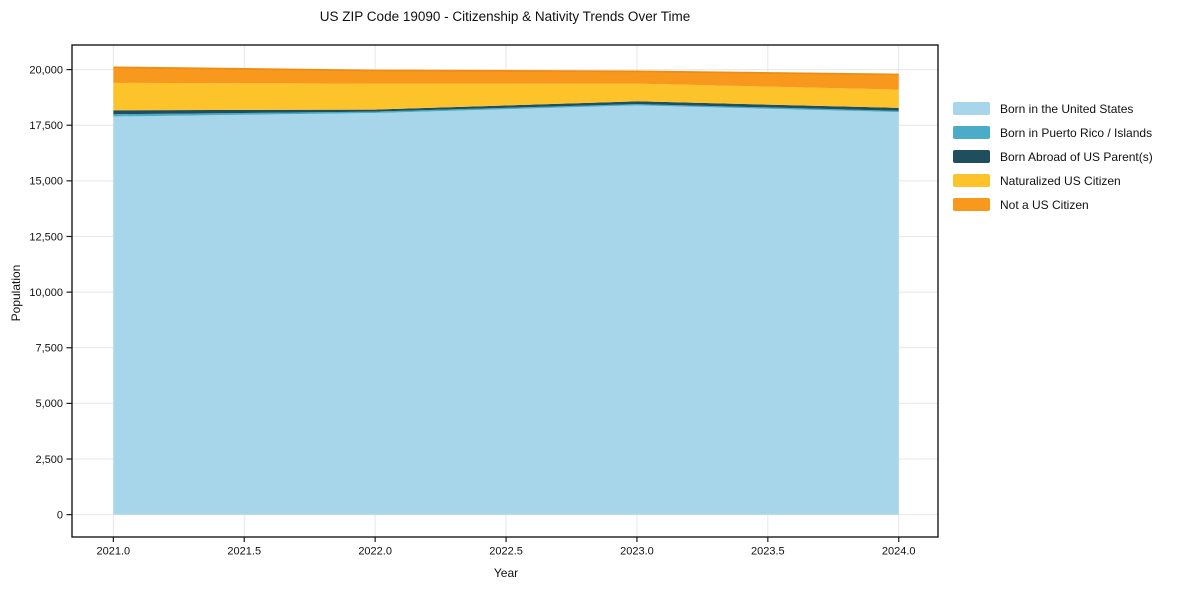 The width and height of the screenshot is (1189, 590). Describe the element at coordinates (506, 71) in the screenshot. I see `total-edge-line` at that location.